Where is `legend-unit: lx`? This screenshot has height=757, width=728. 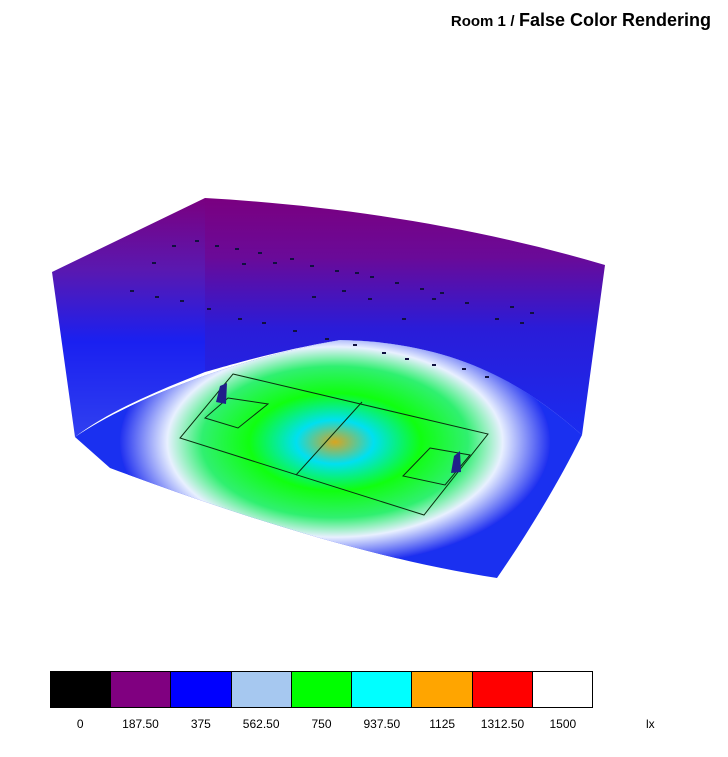
legend-unit: lx is located at coordinates (650, 724).